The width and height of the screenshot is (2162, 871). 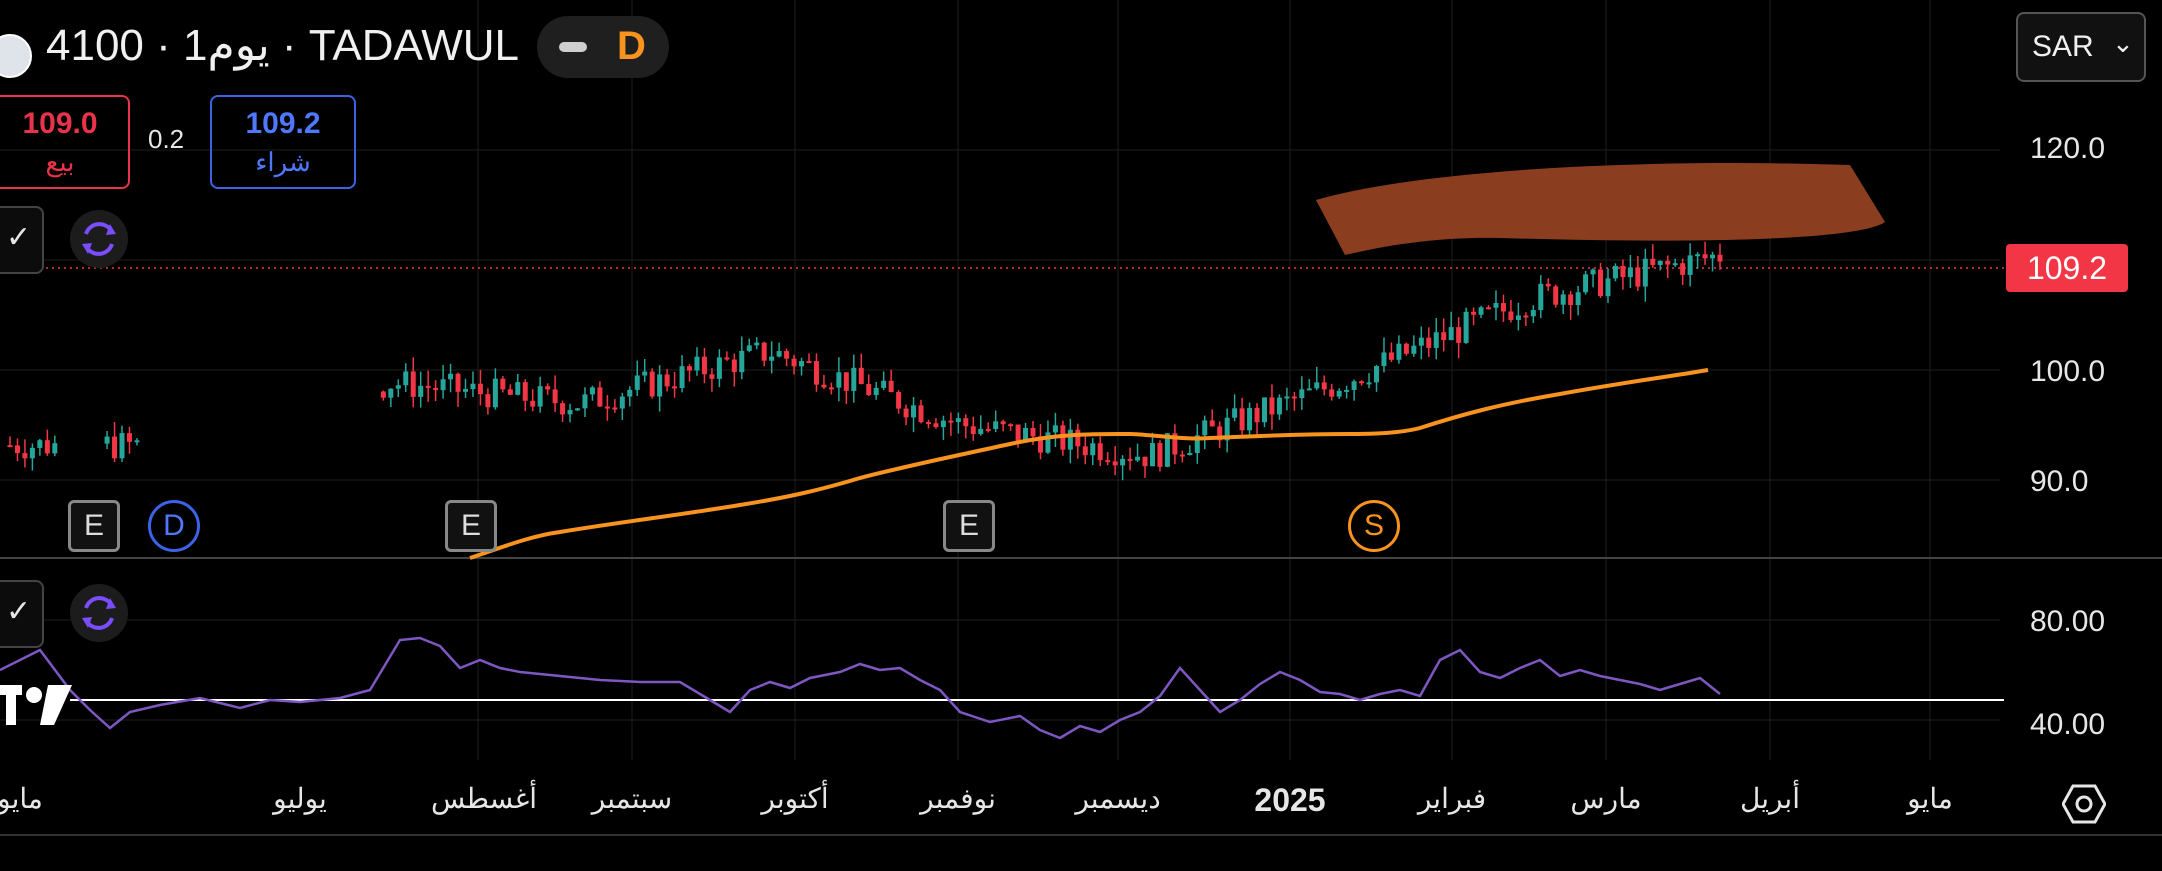 I want to click on price-indicator-refresh-button, so click(x=99, y=239).